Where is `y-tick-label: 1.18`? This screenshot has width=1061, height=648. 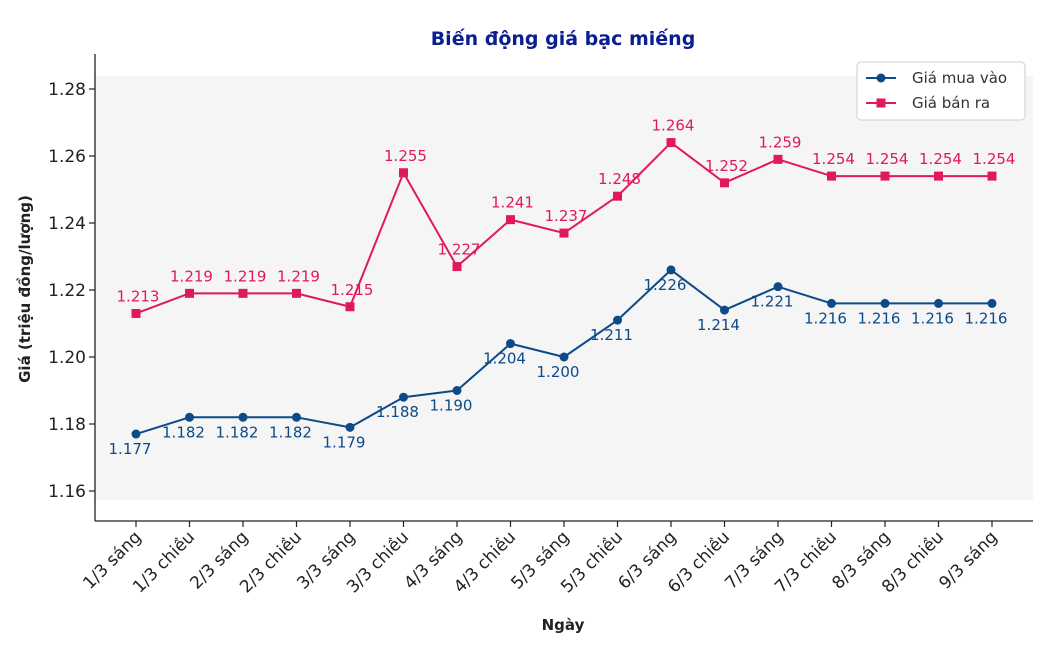
y-tick-label: 1.18 is located at coordinates (67, 425).